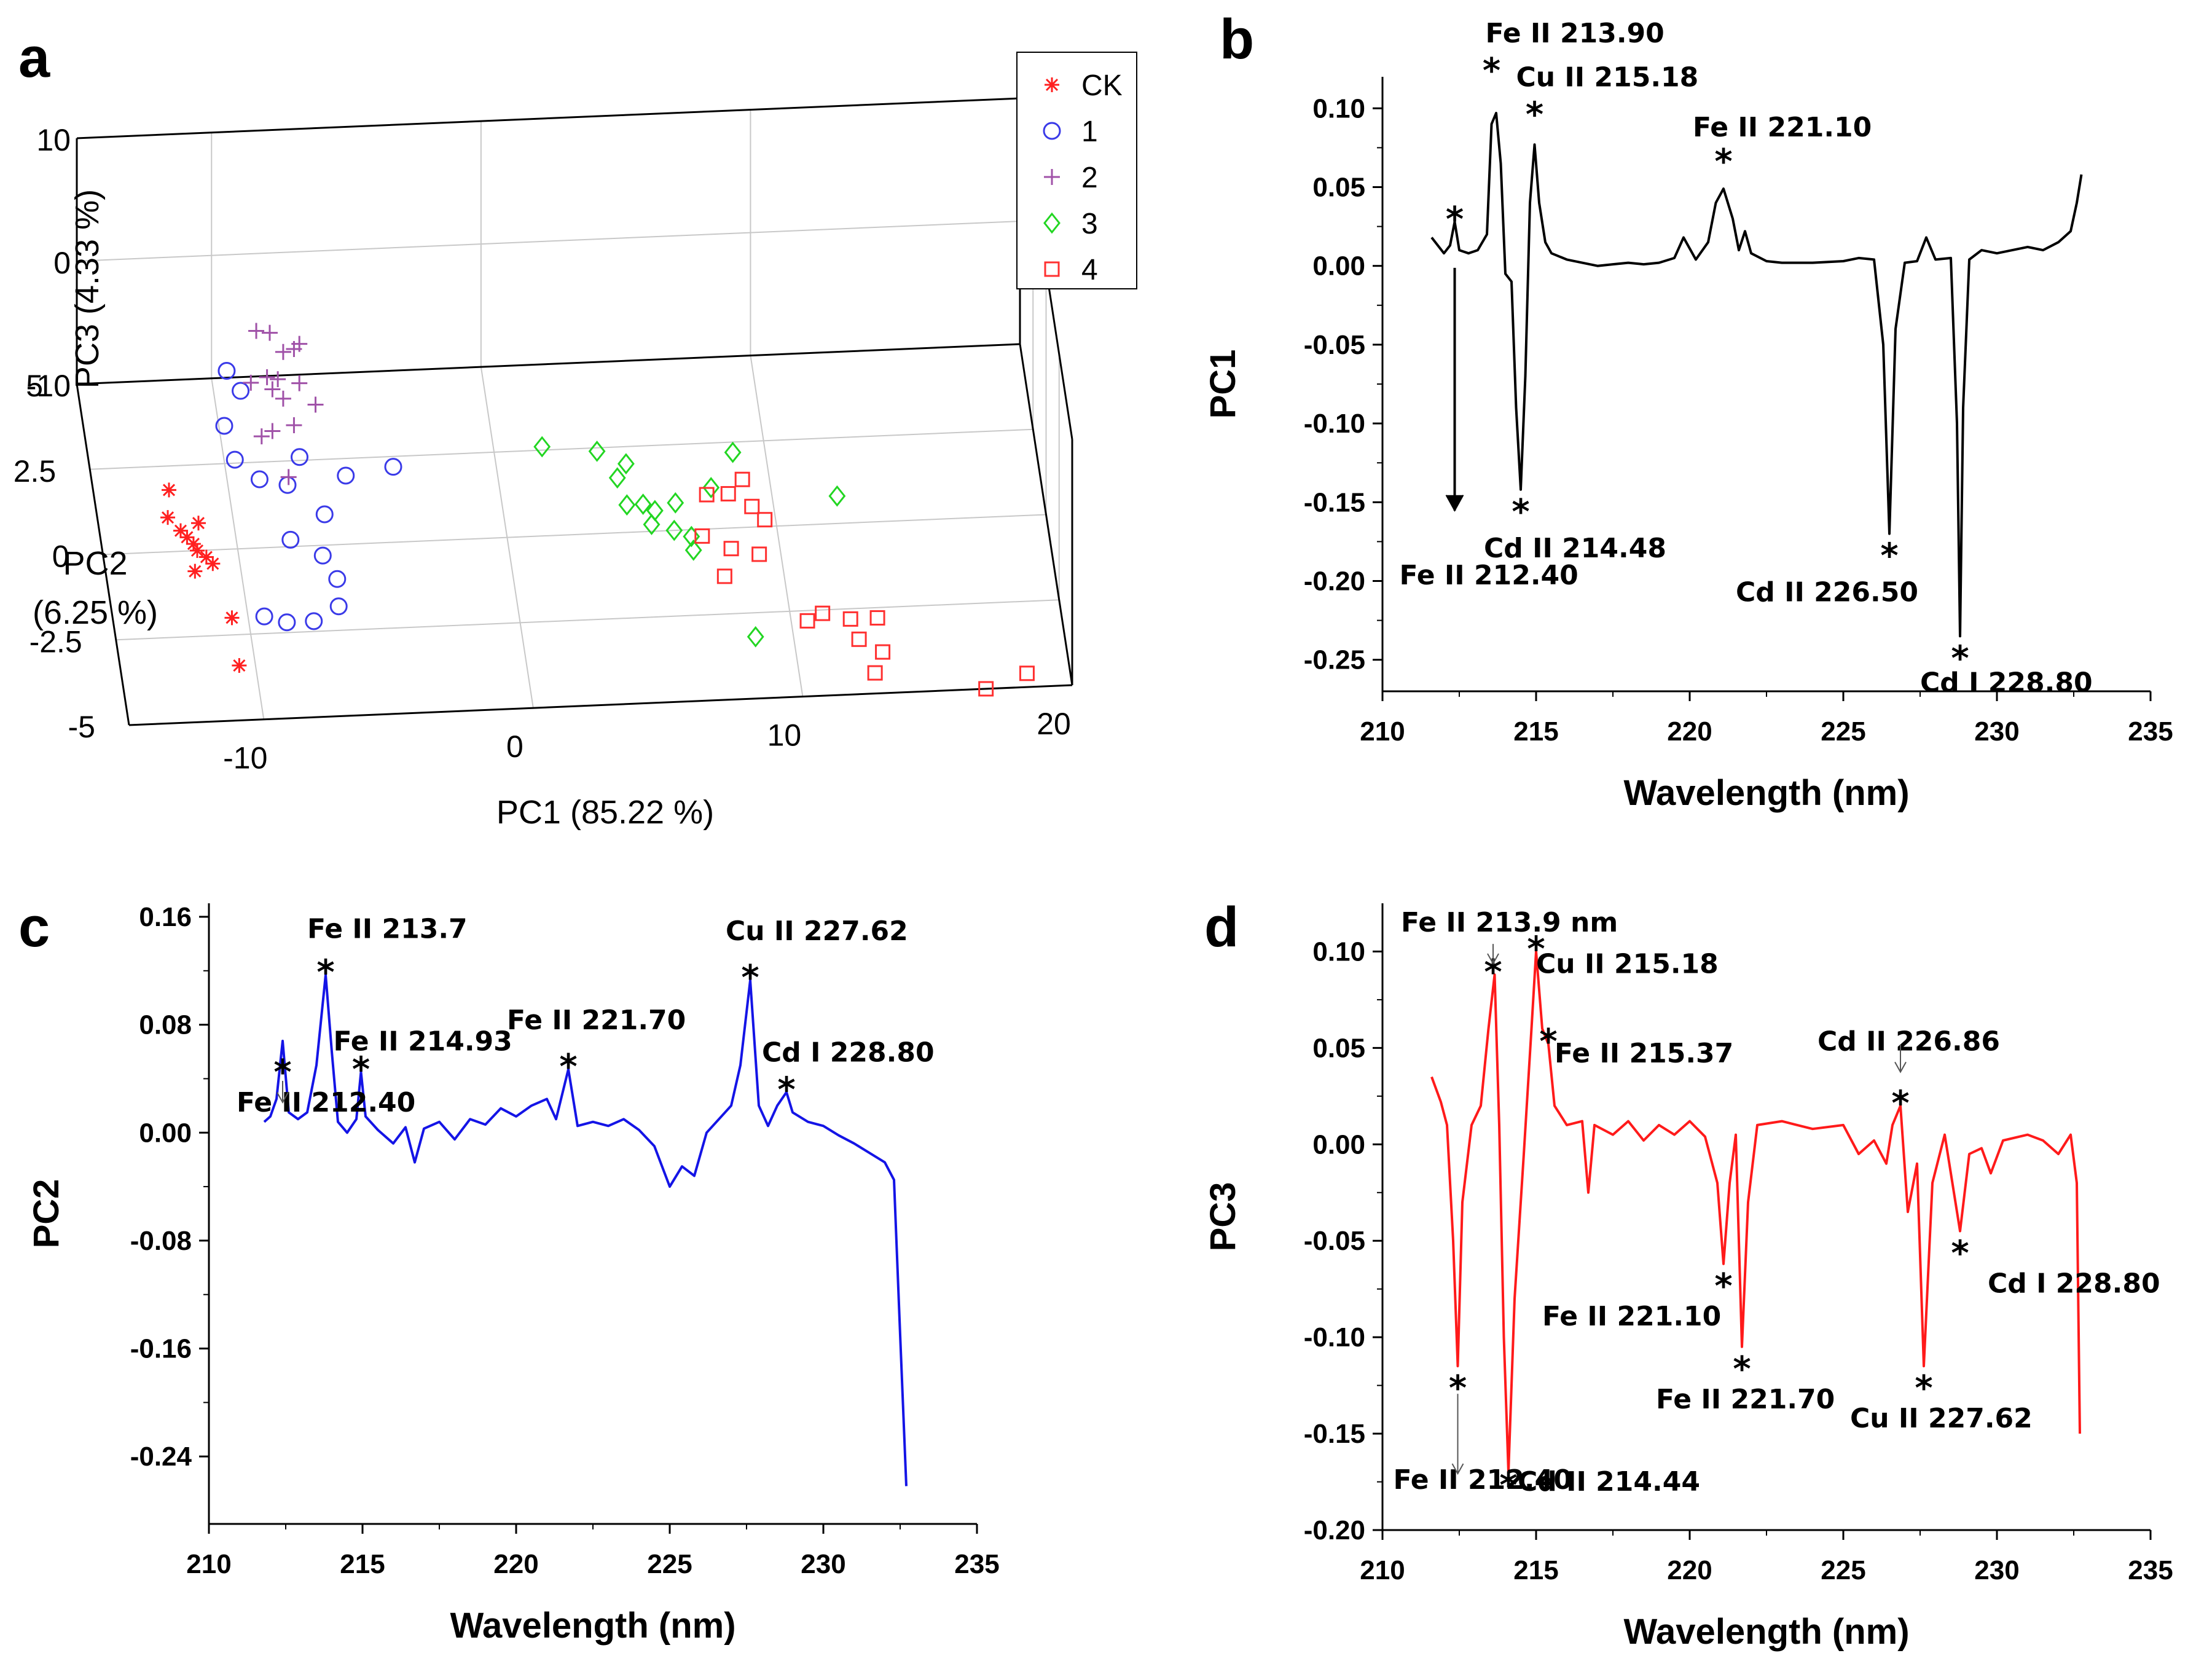 The image size is (2196, 1680). I want to click on legend-entry-label: 3, so click(1090, 224).